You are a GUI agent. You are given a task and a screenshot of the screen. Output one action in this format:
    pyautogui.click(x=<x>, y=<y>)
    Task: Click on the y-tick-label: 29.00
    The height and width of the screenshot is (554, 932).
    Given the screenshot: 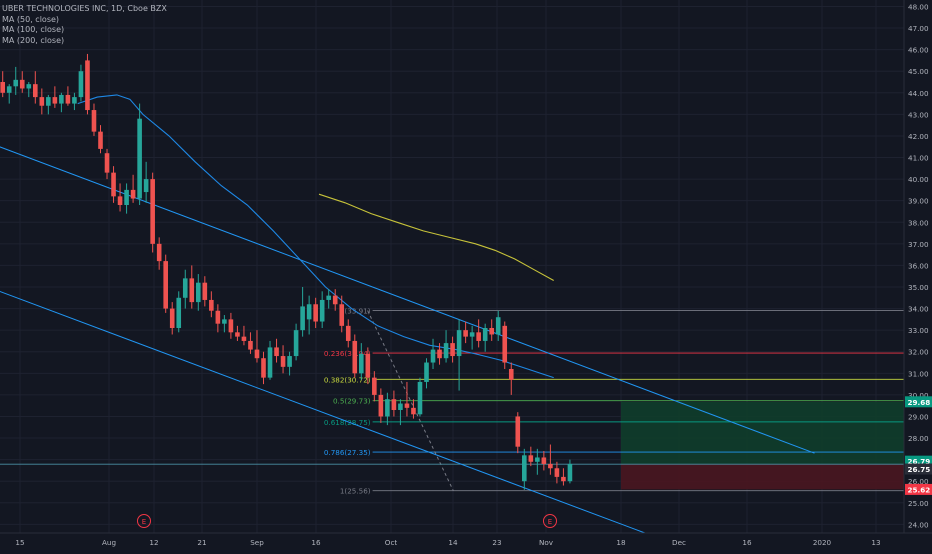 What is the action you would take?
    pyautogui.click(x=918, y=416)
    